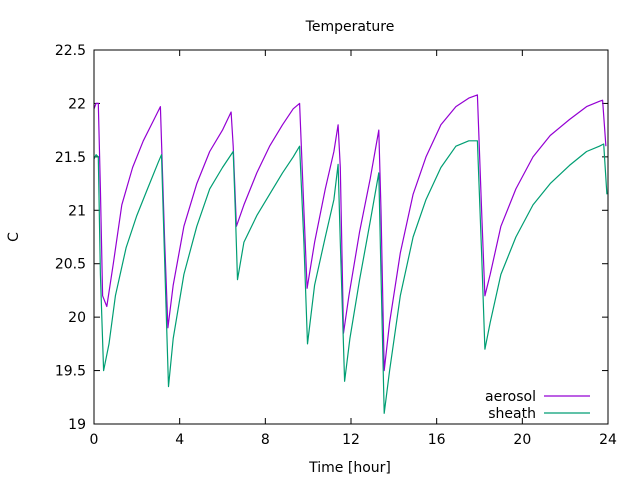 The width and height of the screenshot is (640, 480). I want to click on x-tick-label: 16, so click(437, 440).